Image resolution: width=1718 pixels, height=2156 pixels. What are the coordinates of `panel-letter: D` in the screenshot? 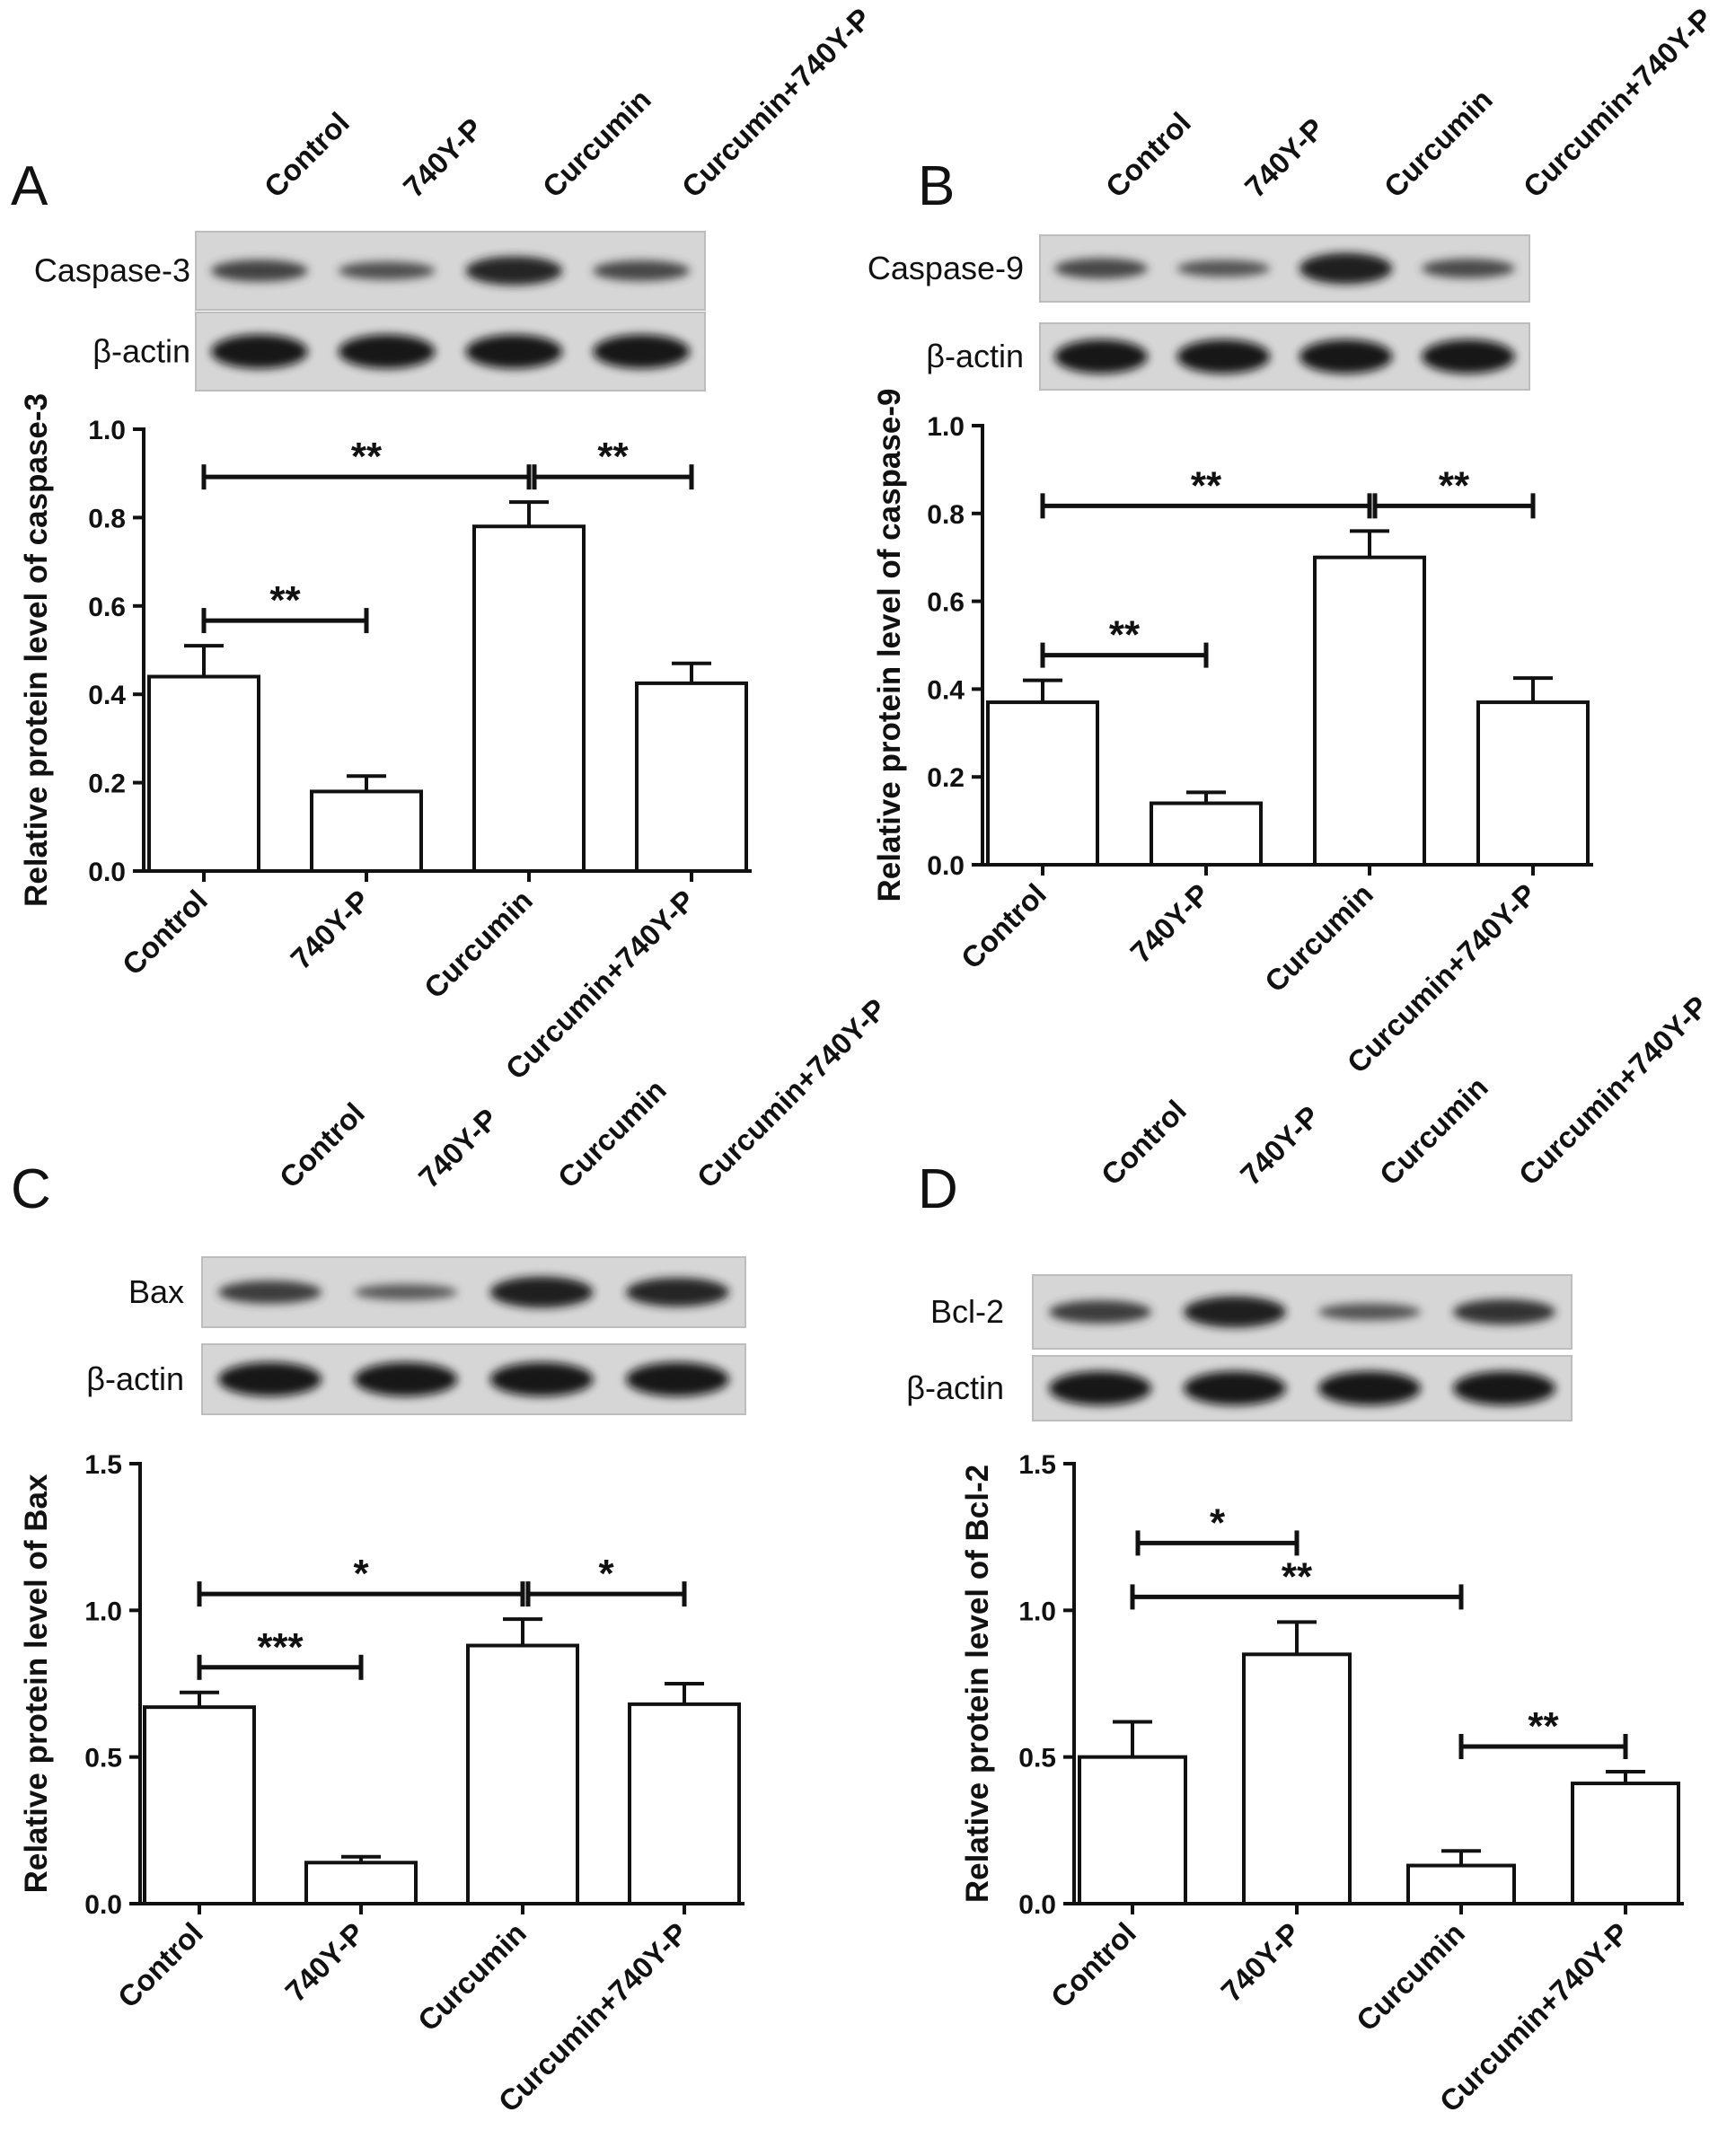 It's located at (938, 1189).